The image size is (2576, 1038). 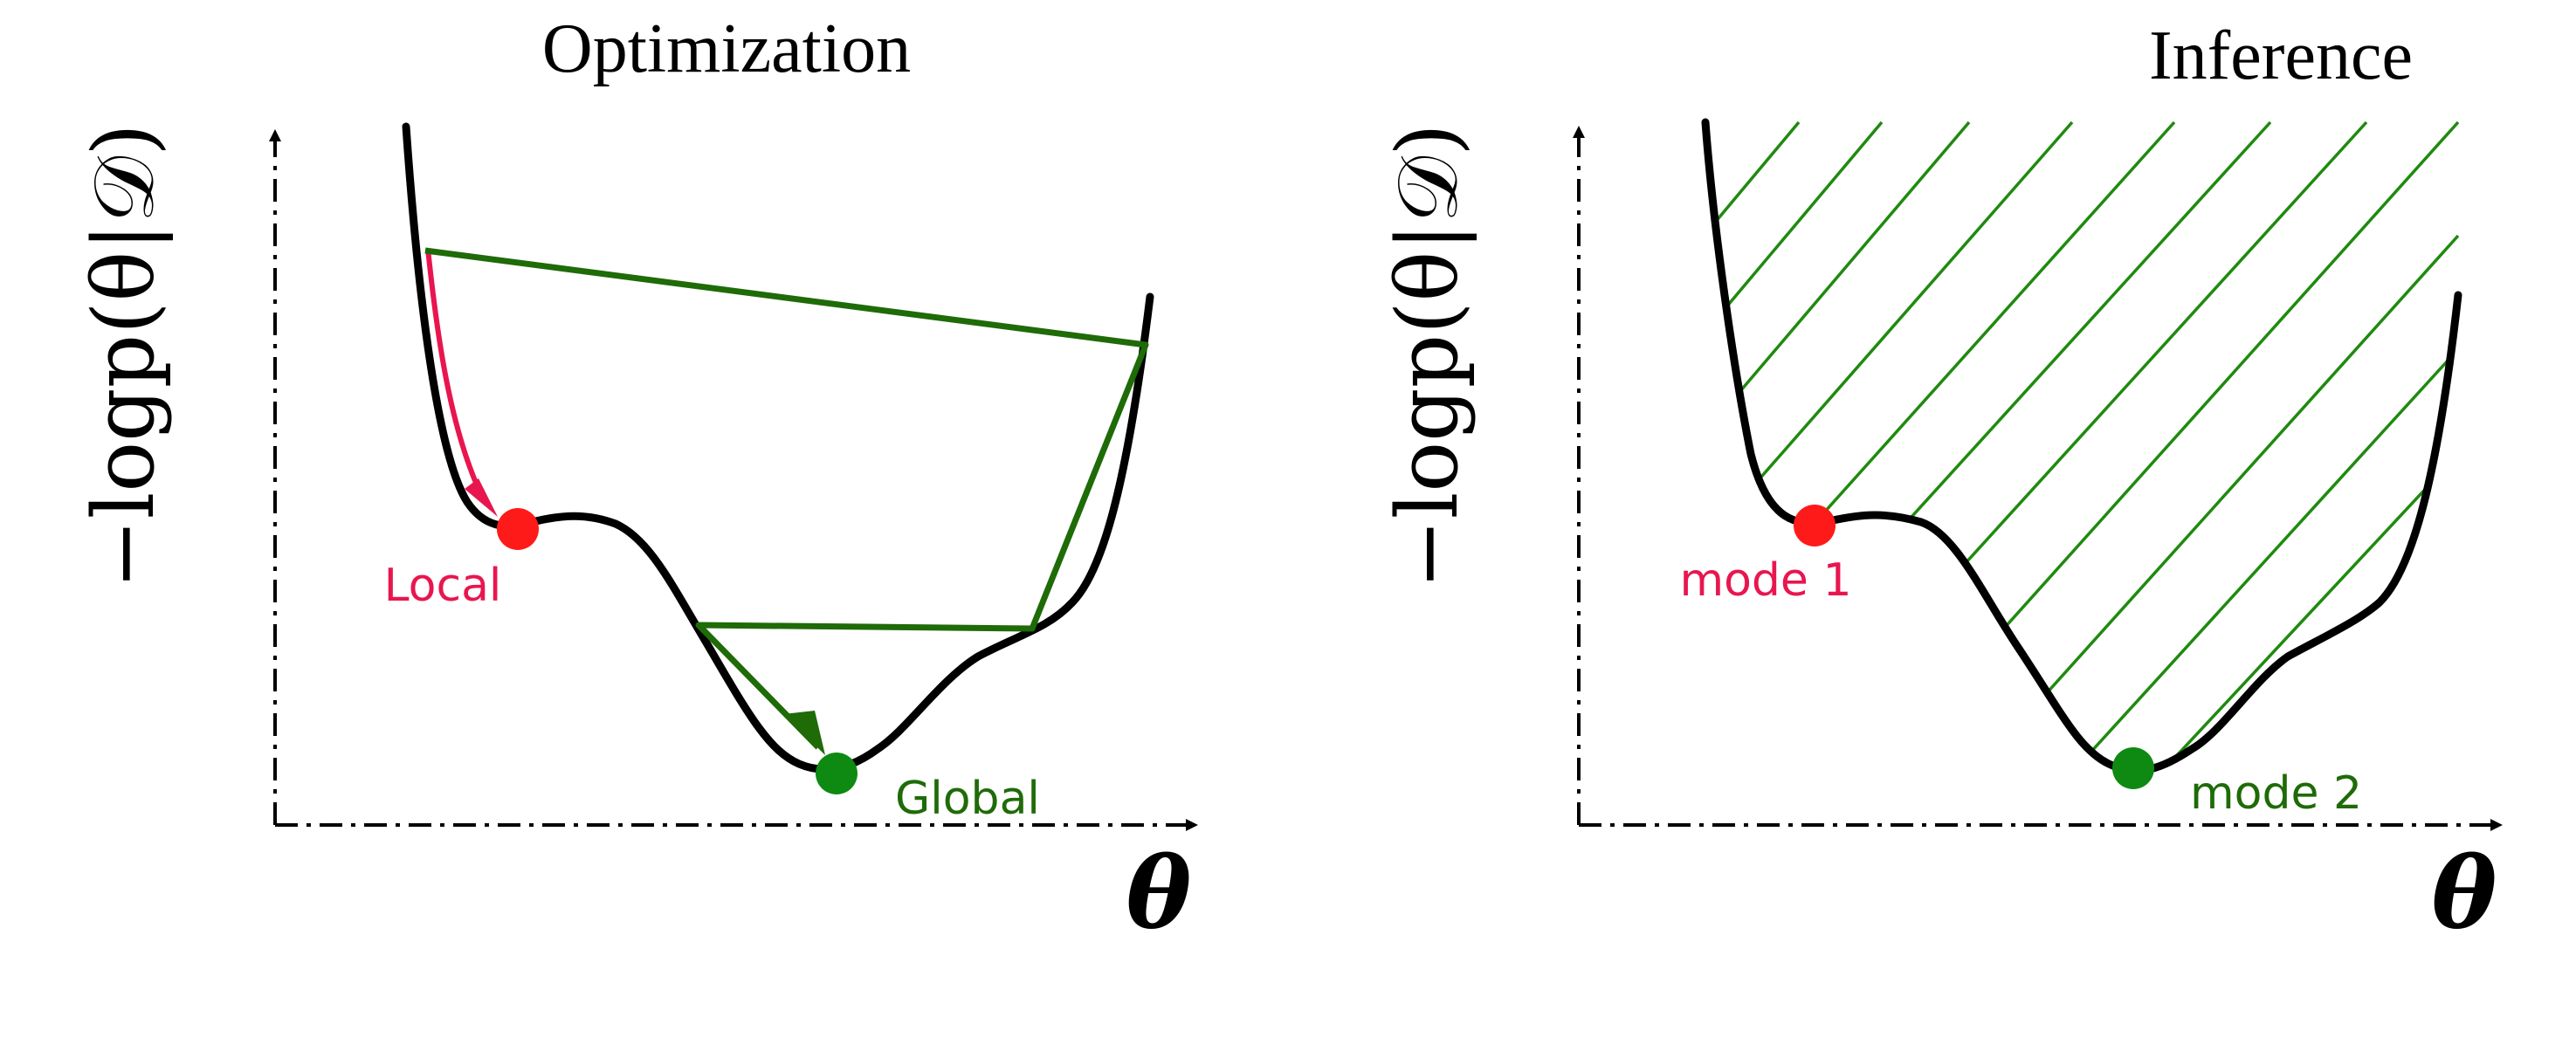 What do you see at coordinates (1428, 356) in the screenshot?
I see `inference-ylabel: −logp(θ|𝒟)` at bounding box center [1428, 356].